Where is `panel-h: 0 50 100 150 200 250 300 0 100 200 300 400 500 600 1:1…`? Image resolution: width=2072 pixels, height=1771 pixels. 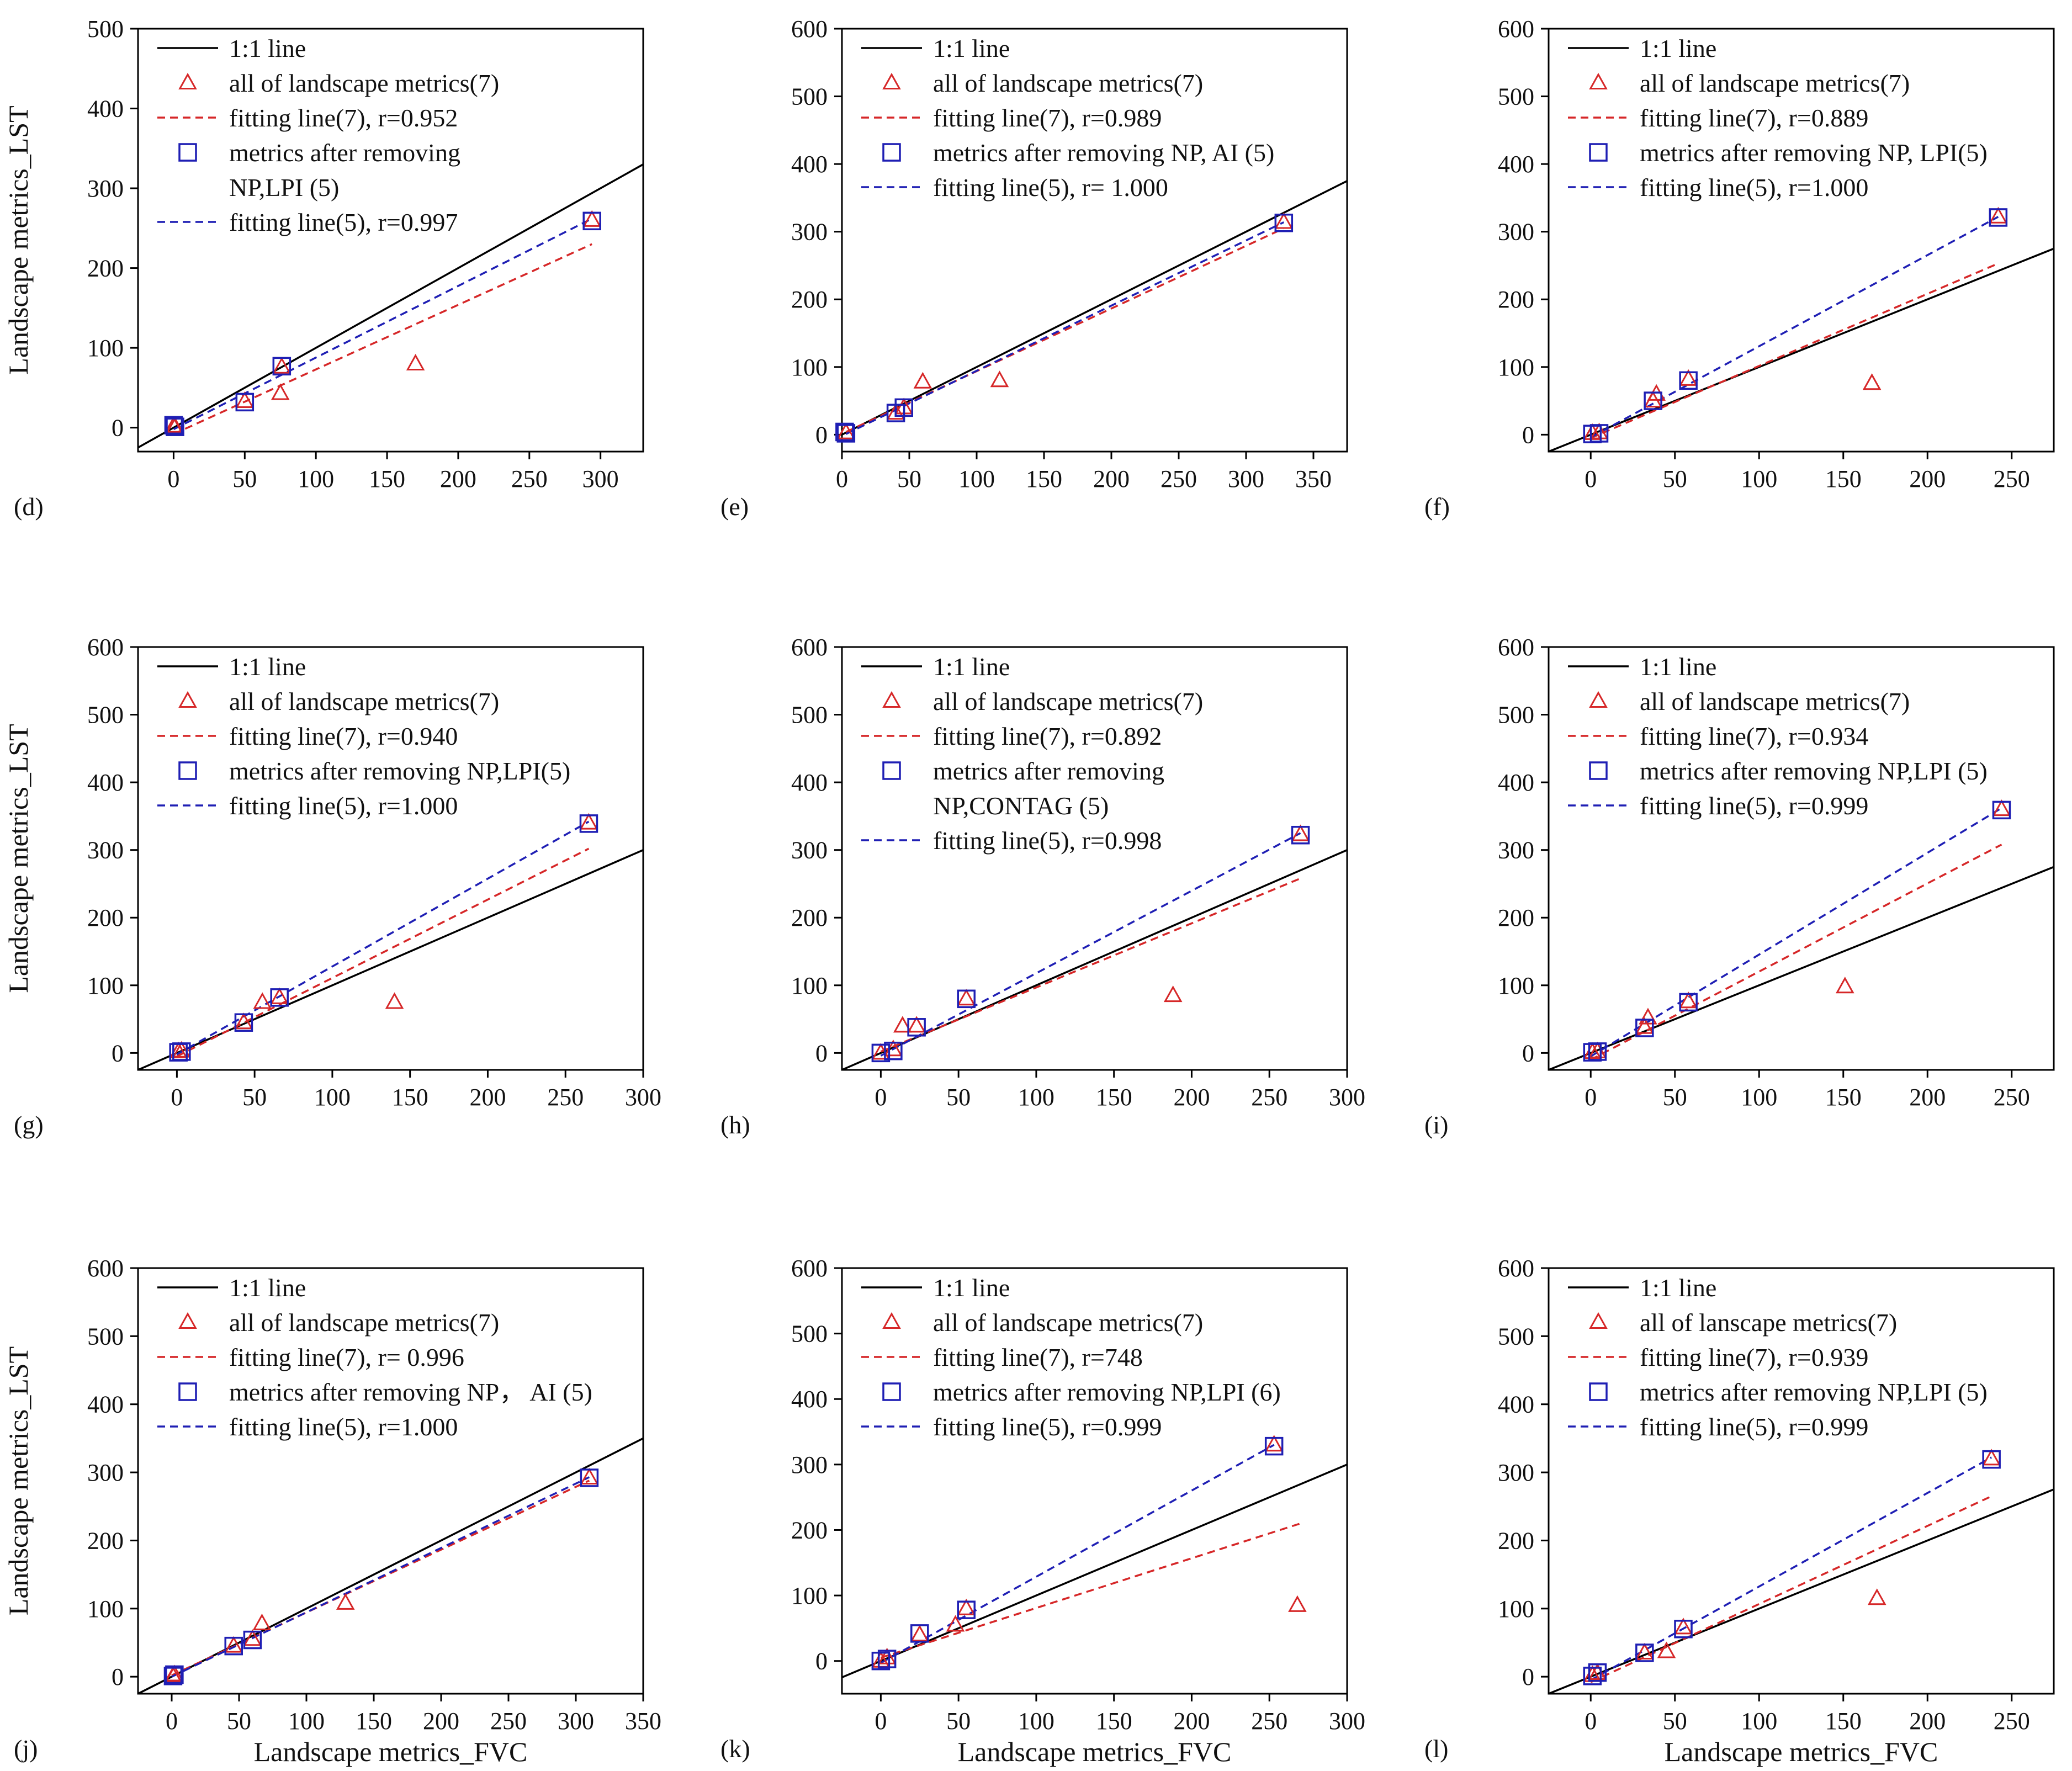 panel-h: 0 50 100 150 200 250 300 0 100 200 300 400 500 600 1:1… is located at coordinates (1042, 886).